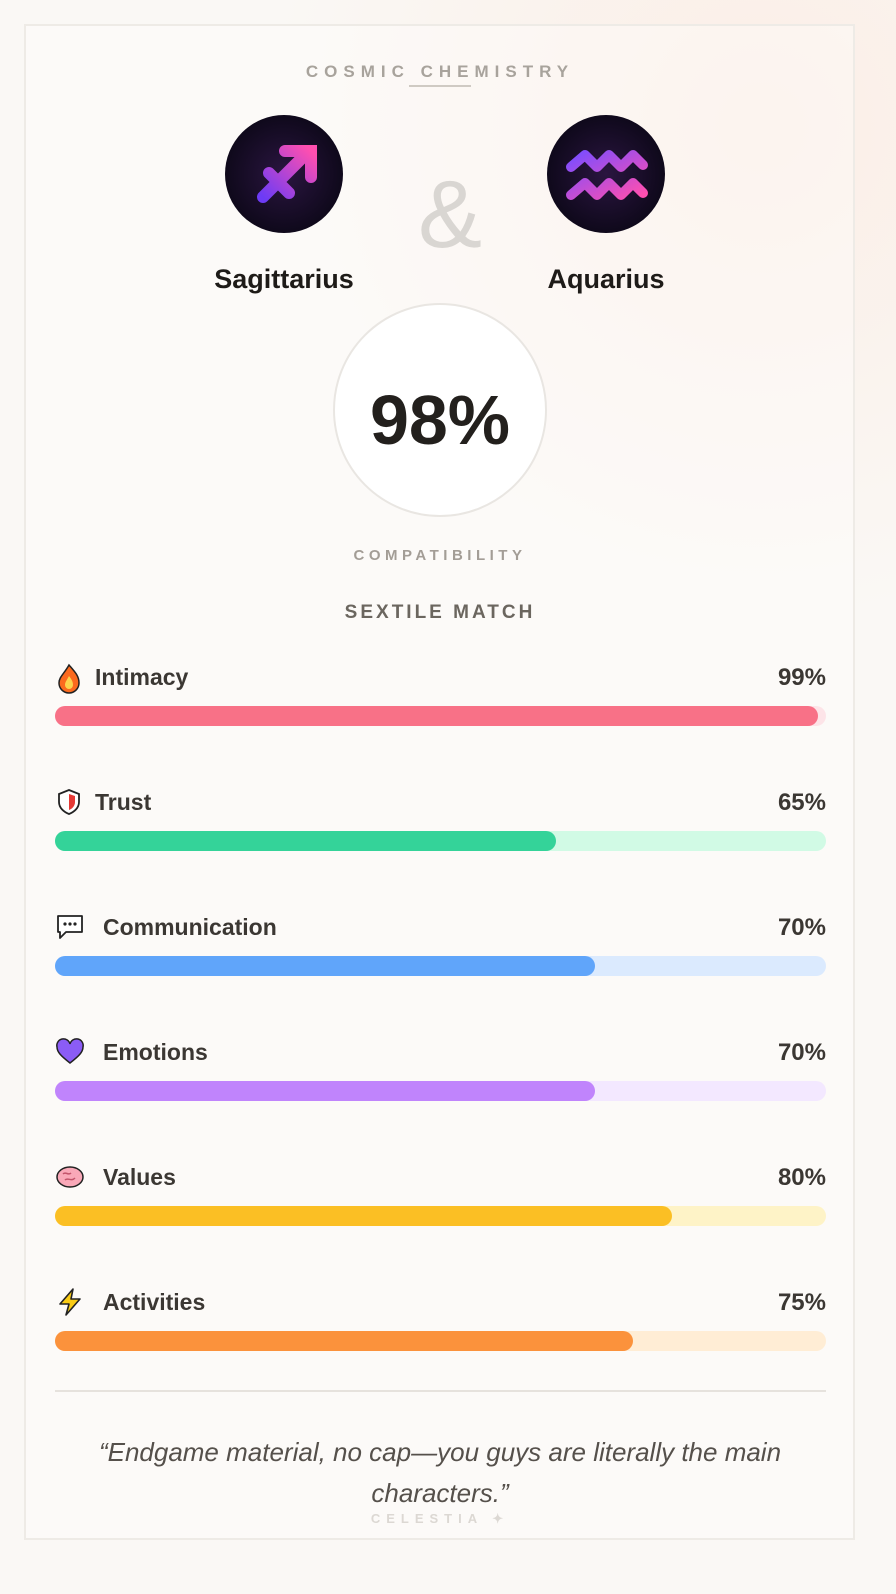 The width and height of the screenshot is (896, 1594). What do you see at coordinates (440, 1518) in the screenshot?
I see `footer: CELESTIA ✦` at bounding box center [440, 1518].